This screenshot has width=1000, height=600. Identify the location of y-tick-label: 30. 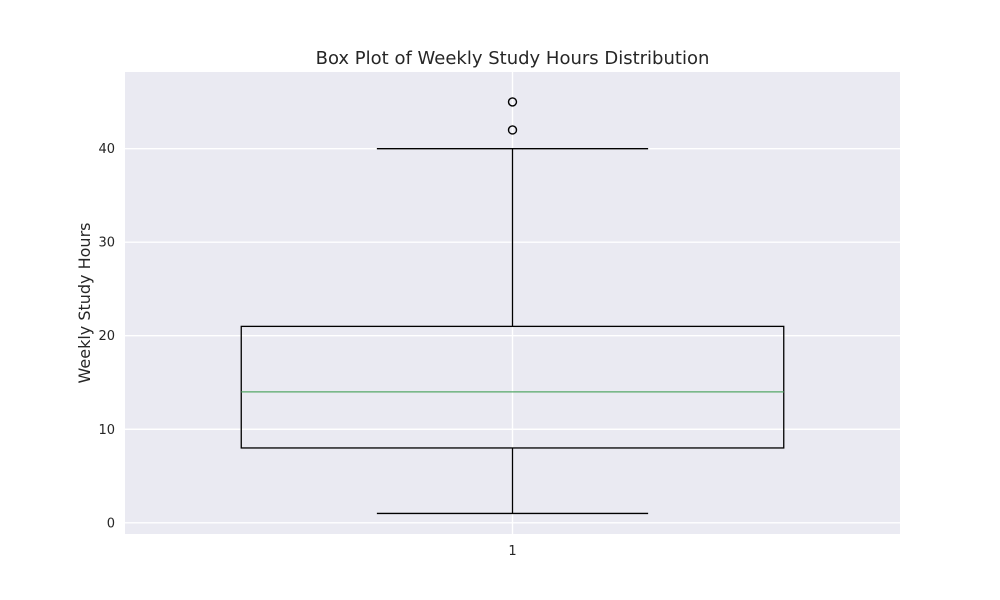
(106, 243).